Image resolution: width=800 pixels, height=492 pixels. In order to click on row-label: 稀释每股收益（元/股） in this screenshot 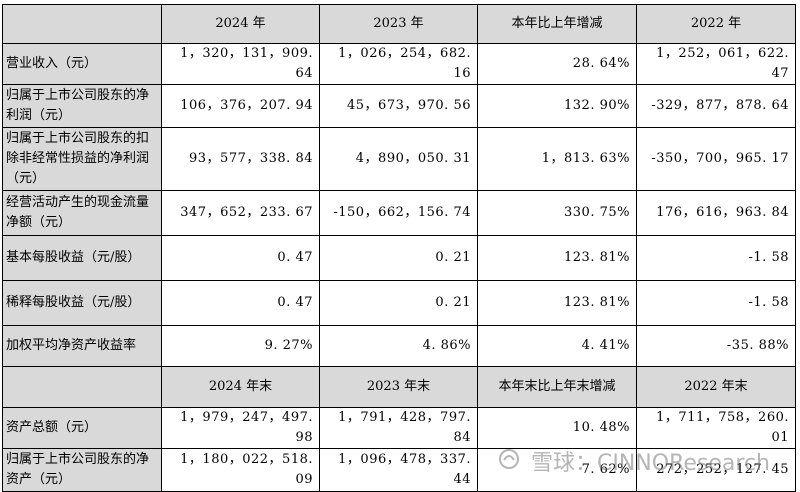, I will do `click(82, 303)`.